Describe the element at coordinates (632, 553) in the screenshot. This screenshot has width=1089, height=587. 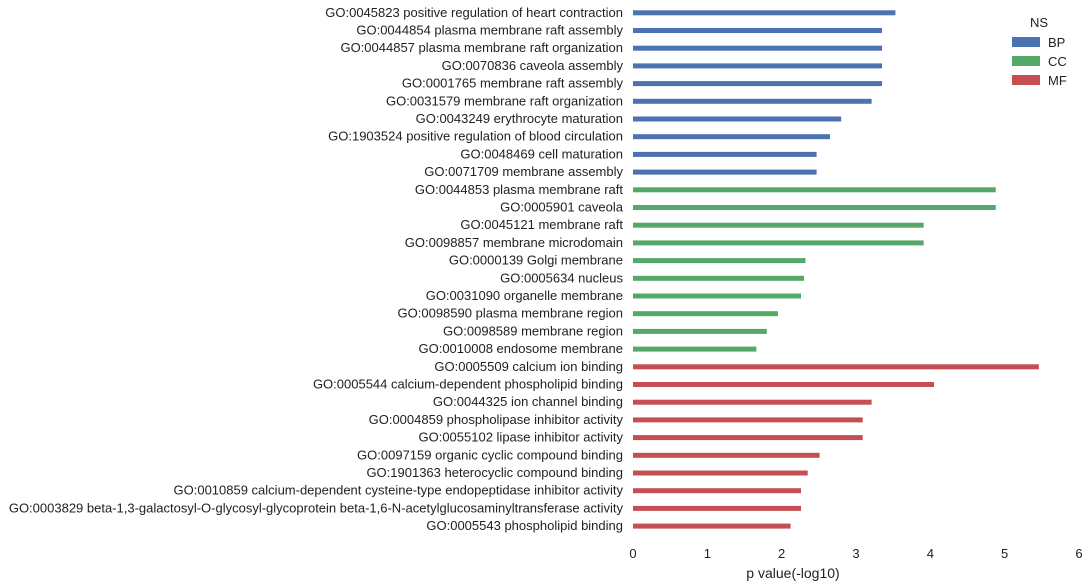
I see `x-tick-label: 0` at that location.